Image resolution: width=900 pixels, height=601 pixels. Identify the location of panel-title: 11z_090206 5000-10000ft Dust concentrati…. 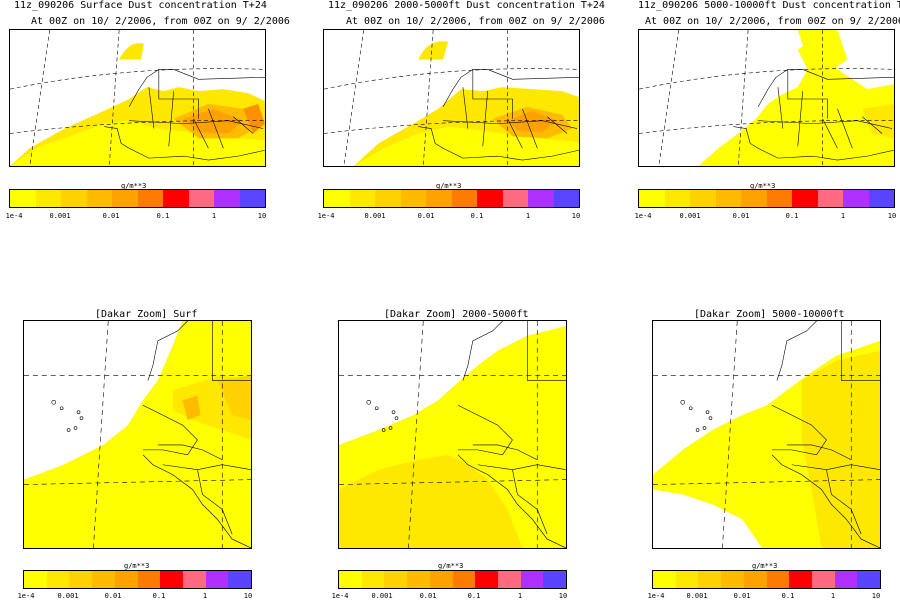
(769, 5).